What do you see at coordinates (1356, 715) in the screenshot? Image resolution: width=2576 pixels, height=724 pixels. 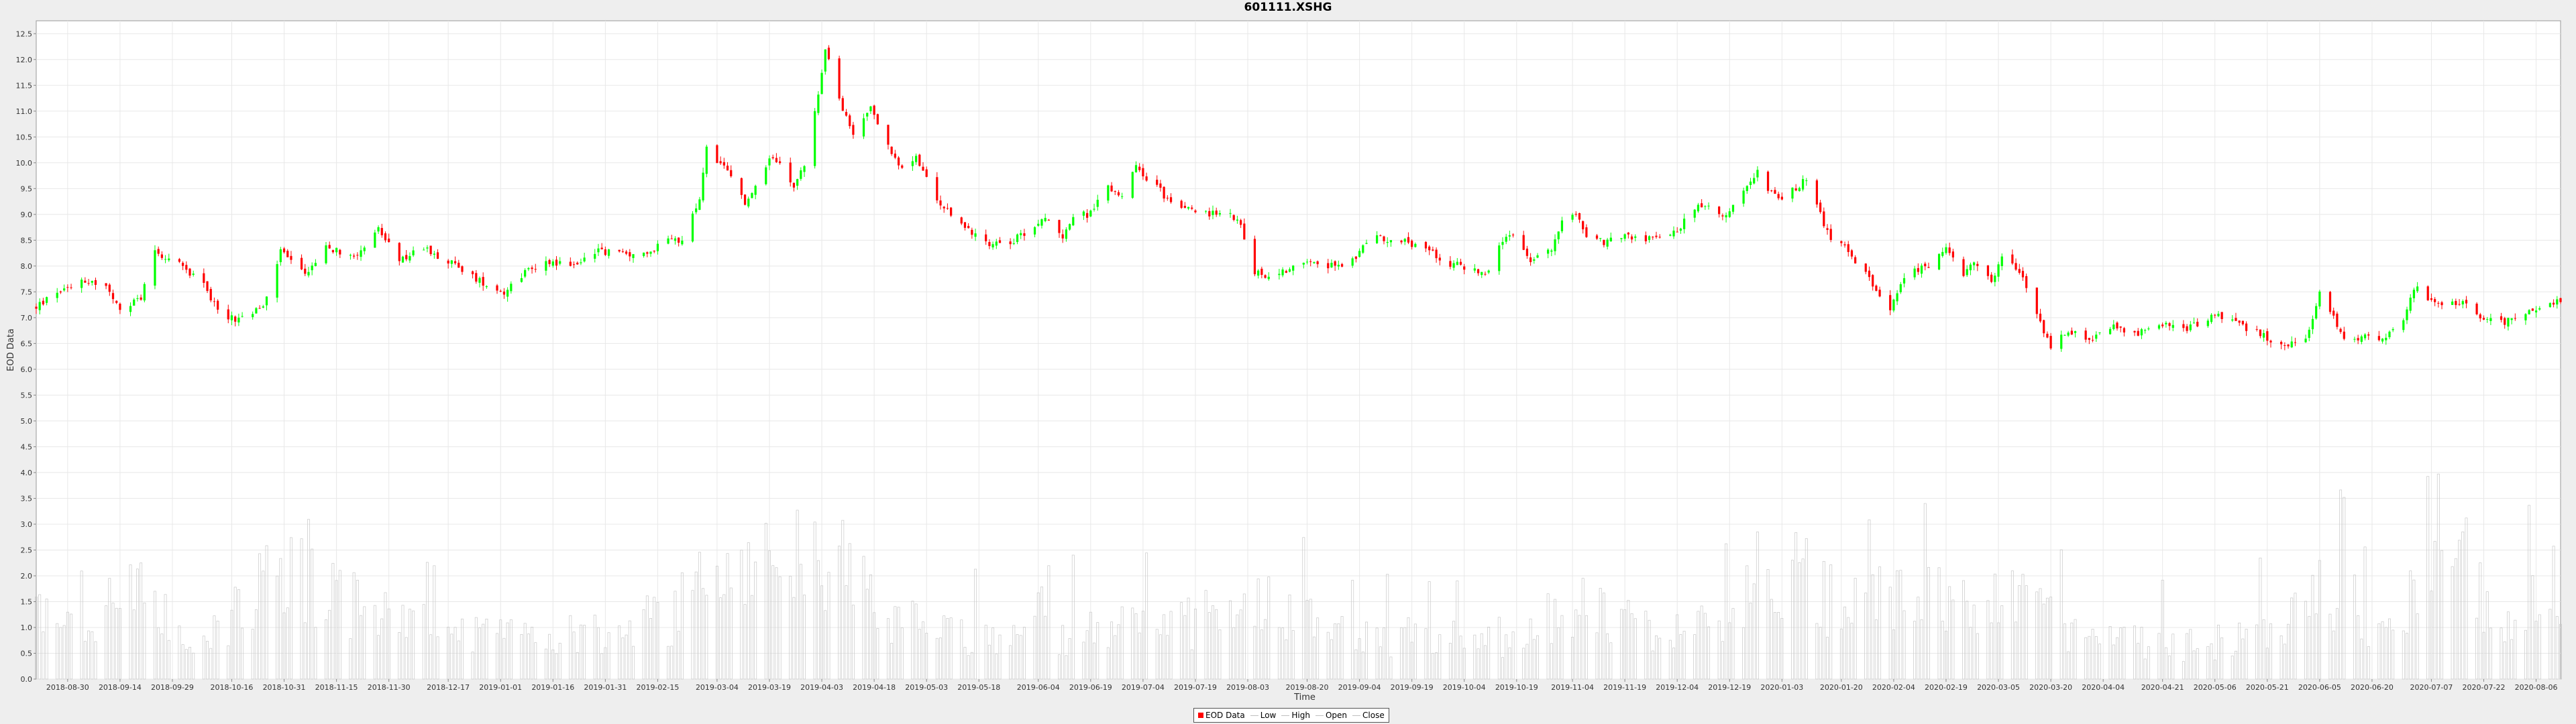 I see `close-swatch-icon` at bounding box center [1356, 715].